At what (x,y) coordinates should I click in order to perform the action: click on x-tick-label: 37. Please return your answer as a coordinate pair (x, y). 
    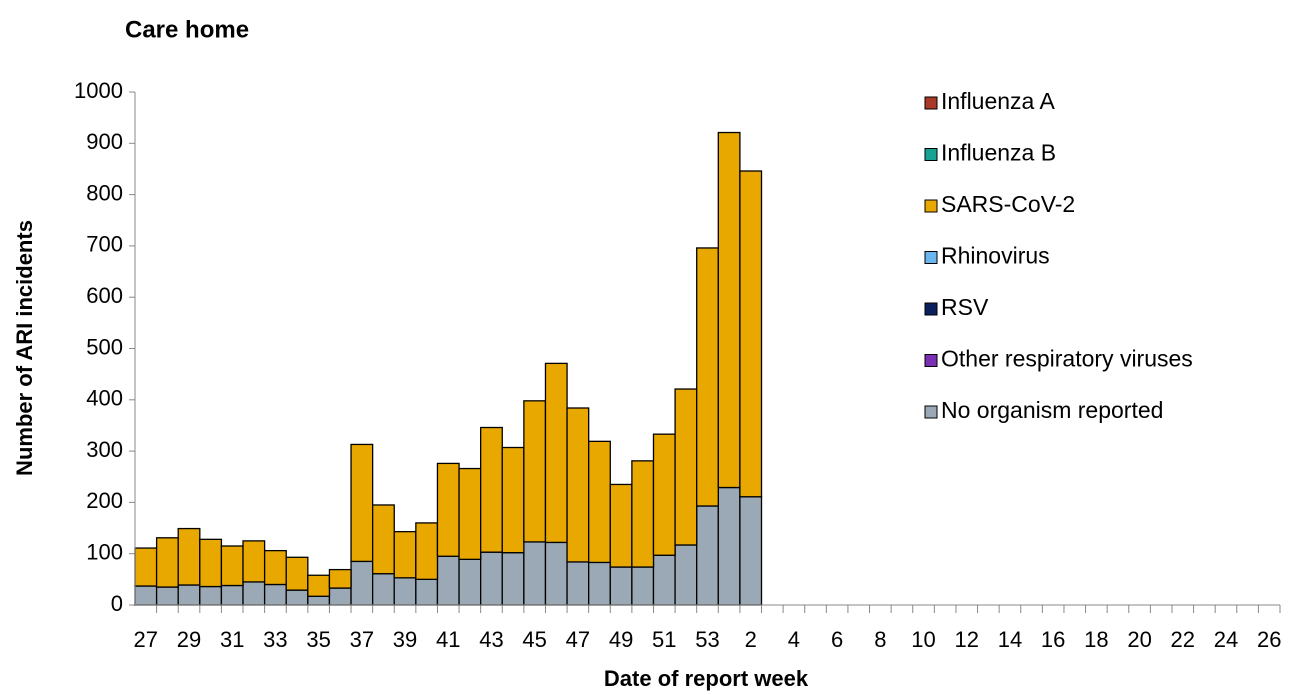
    Looking at the image, I should click on (362, 639).